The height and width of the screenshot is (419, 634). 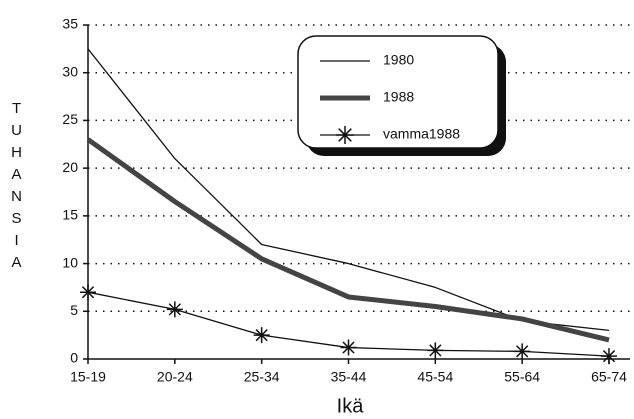 What do you see at coordinates (262, 377) in the screenshot?
I see `x-tick-label: 25-34` at bounding box center [262, 377].